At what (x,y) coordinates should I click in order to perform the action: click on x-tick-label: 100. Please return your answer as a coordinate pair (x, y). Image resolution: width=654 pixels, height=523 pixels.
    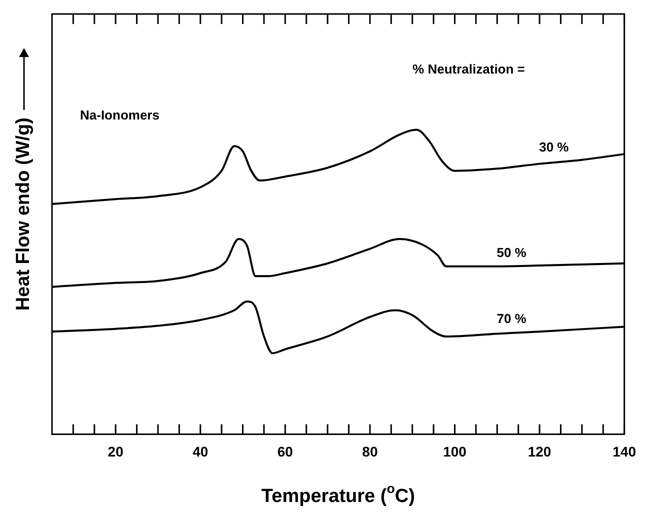
    Looking at the image, I should click on (455, 451).